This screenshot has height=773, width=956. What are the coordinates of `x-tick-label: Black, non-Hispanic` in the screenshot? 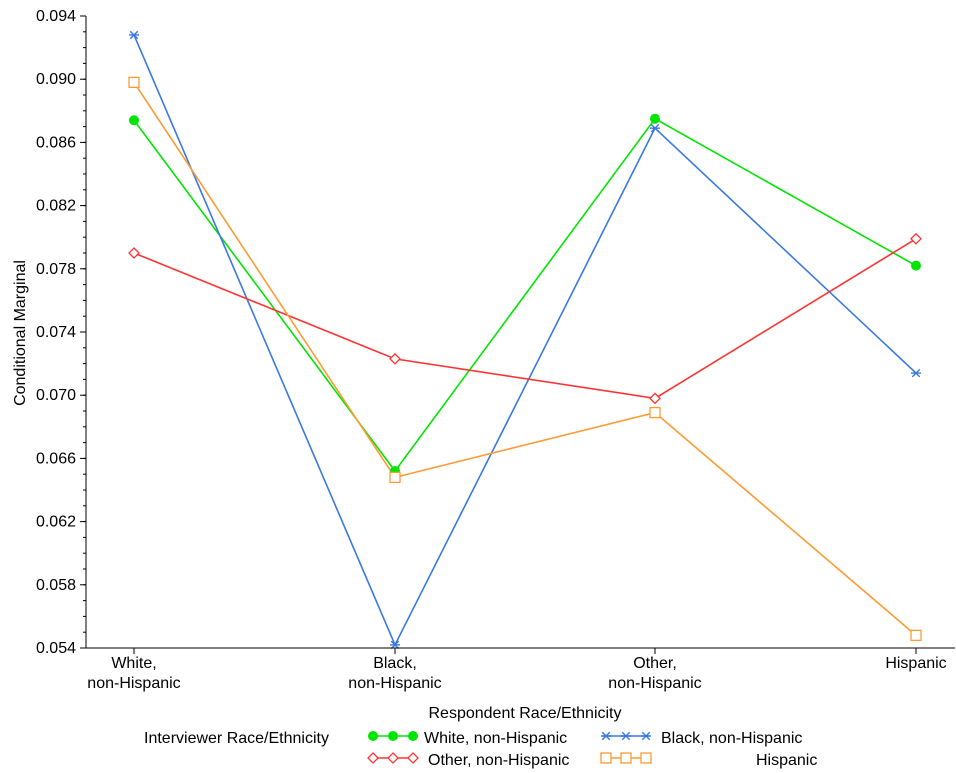 It's located at (394, 673).